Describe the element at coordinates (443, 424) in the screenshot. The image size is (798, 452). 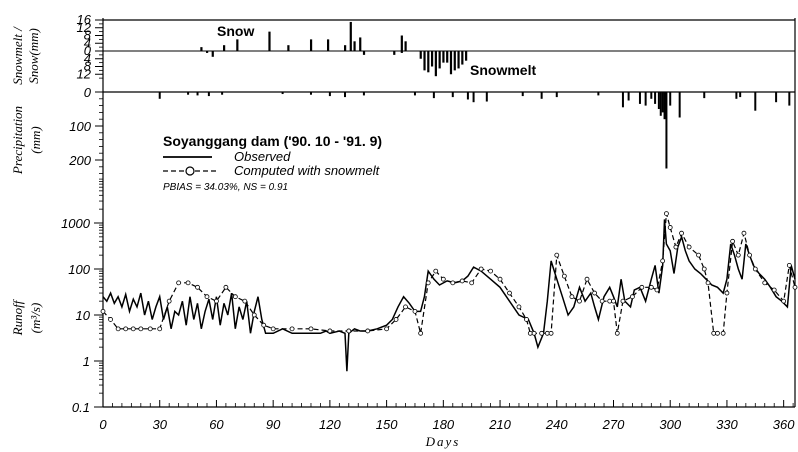
I see `x-tick-label: 180` at that location.